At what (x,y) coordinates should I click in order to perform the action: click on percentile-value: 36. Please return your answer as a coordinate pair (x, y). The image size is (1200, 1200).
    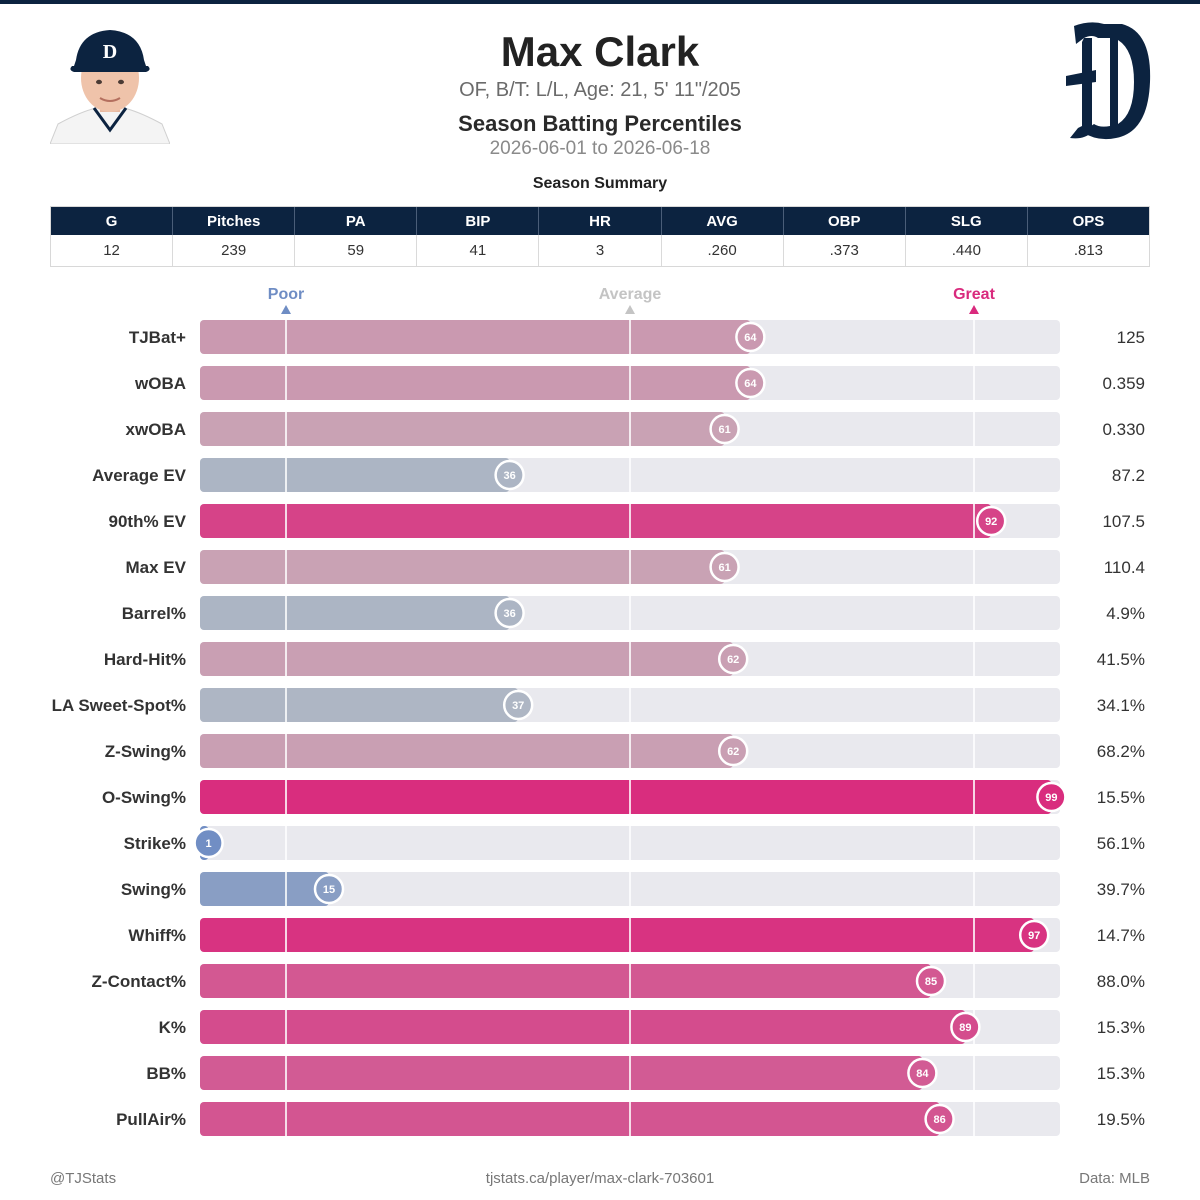
    Looking at the image, I should click on (509, 614).